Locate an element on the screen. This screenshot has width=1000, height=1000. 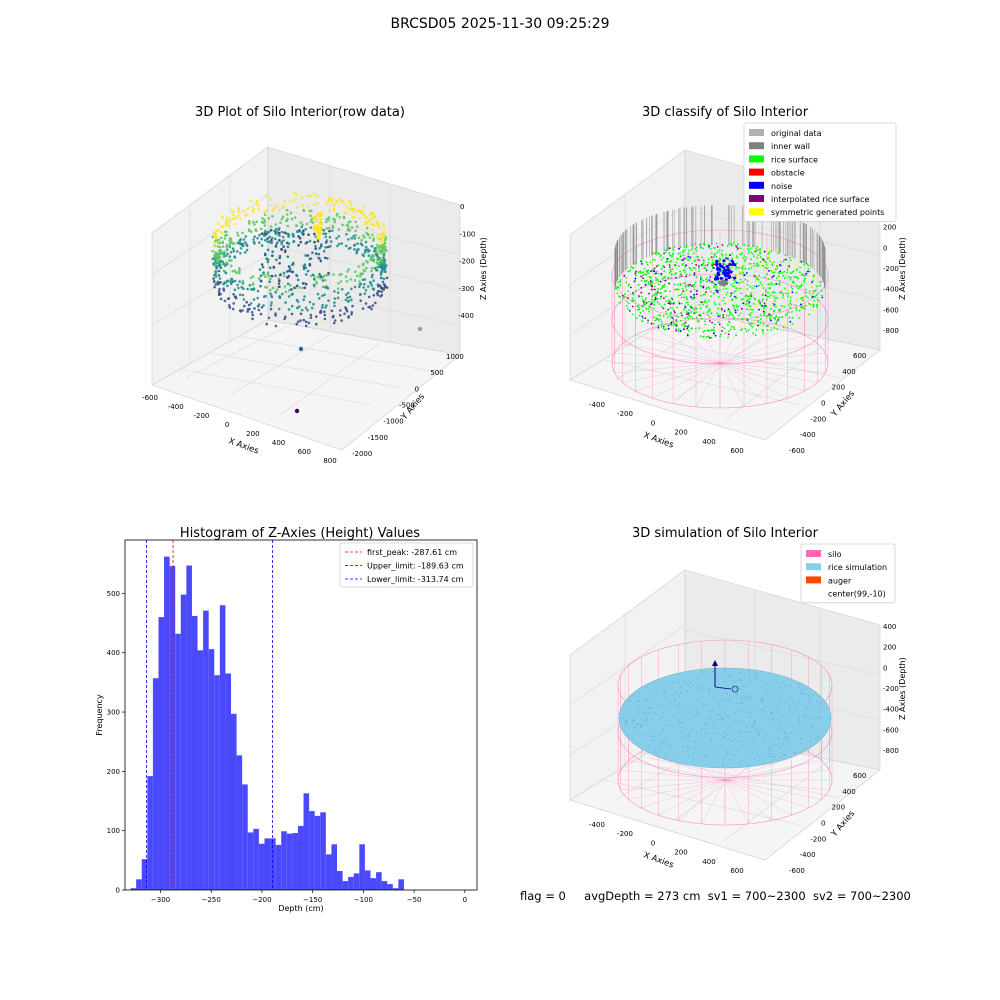
outlier-point is located at coordinates (301, 349).